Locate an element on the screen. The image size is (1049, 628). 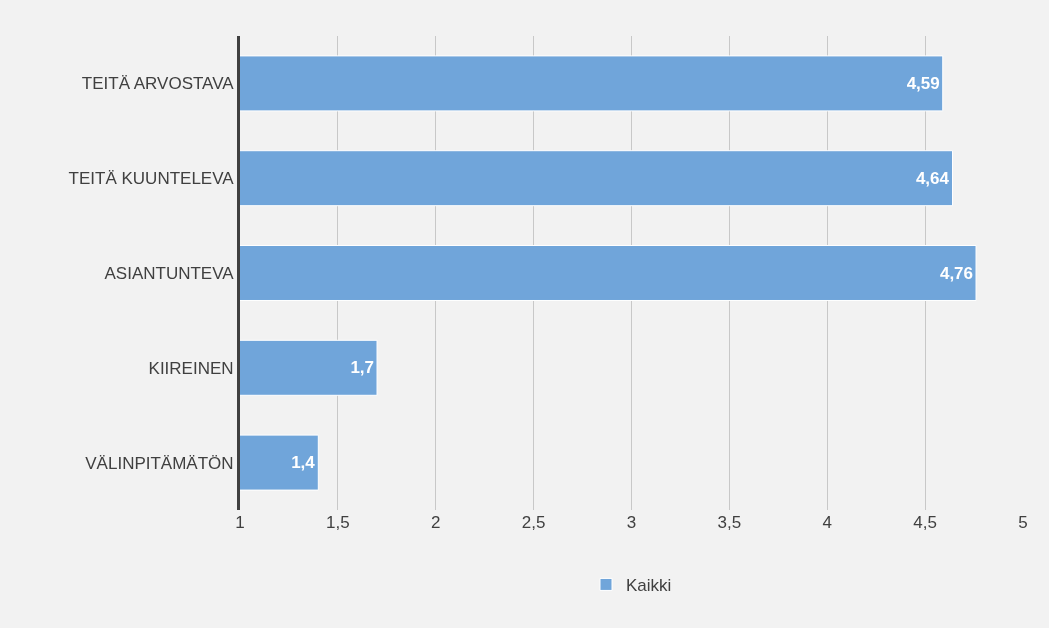
legend-label: Kaikki is located at coordinates (649, 586).